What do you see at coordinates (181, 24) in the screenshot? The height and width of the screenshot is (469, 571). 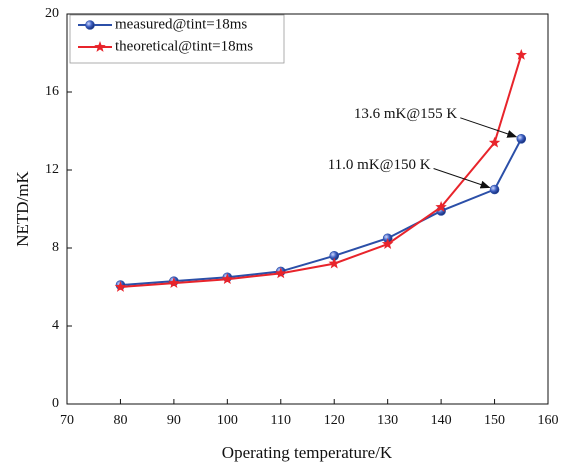 I see `legend-label: measured@tint=18ms` at bounding box center [181, 24].